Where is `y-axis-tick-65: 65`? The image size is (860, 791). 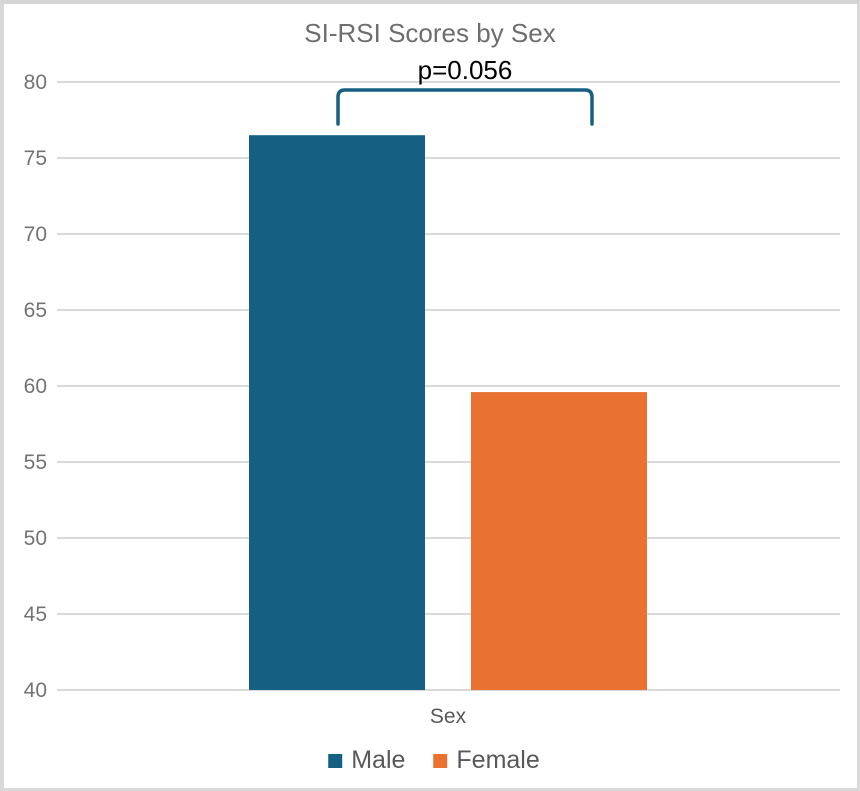
y-axis-tick-65: 65 is located at coordinates (35, 310).